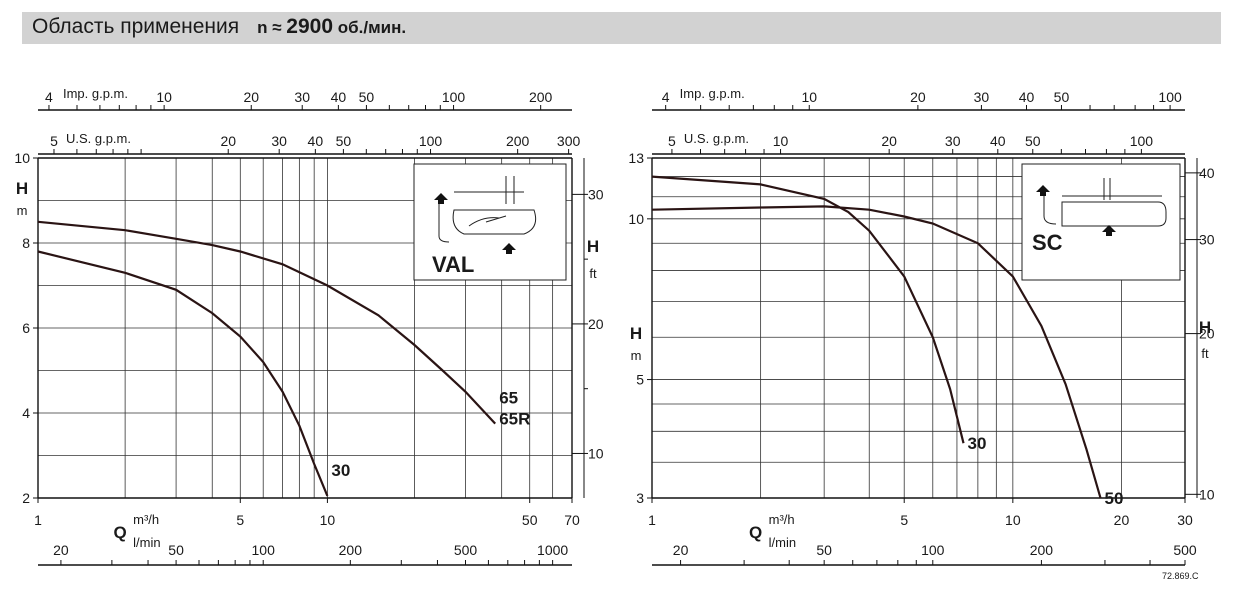 The image size is (1237, 604). I want to click on chart2-series-curve, so click(808, 309).